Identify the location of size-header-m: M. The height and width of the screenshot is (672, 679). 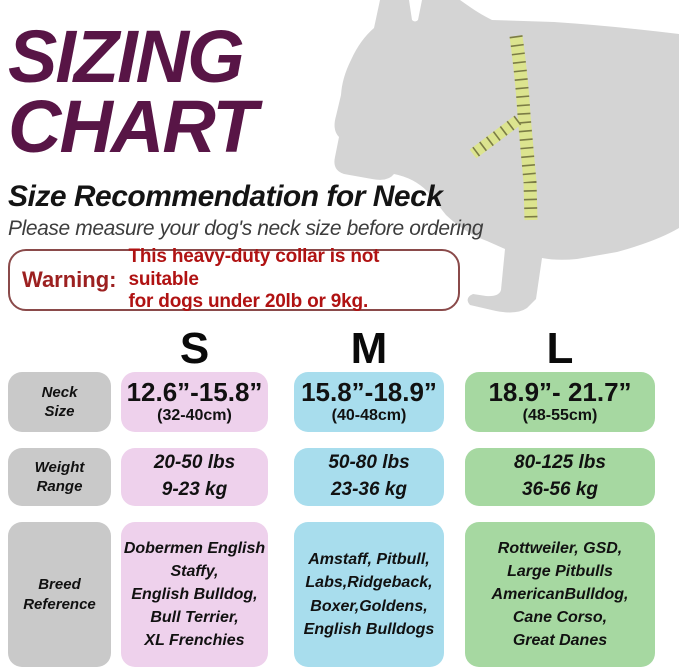
(369, 348).